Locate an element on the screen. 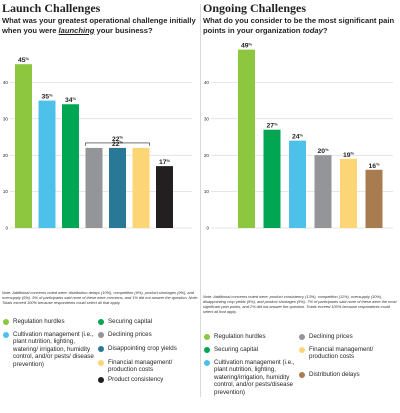 Image resolution: width=400 pixels, height=413 pixels. launch-legend-item: Securing capital is located at coordinates (144, 321).